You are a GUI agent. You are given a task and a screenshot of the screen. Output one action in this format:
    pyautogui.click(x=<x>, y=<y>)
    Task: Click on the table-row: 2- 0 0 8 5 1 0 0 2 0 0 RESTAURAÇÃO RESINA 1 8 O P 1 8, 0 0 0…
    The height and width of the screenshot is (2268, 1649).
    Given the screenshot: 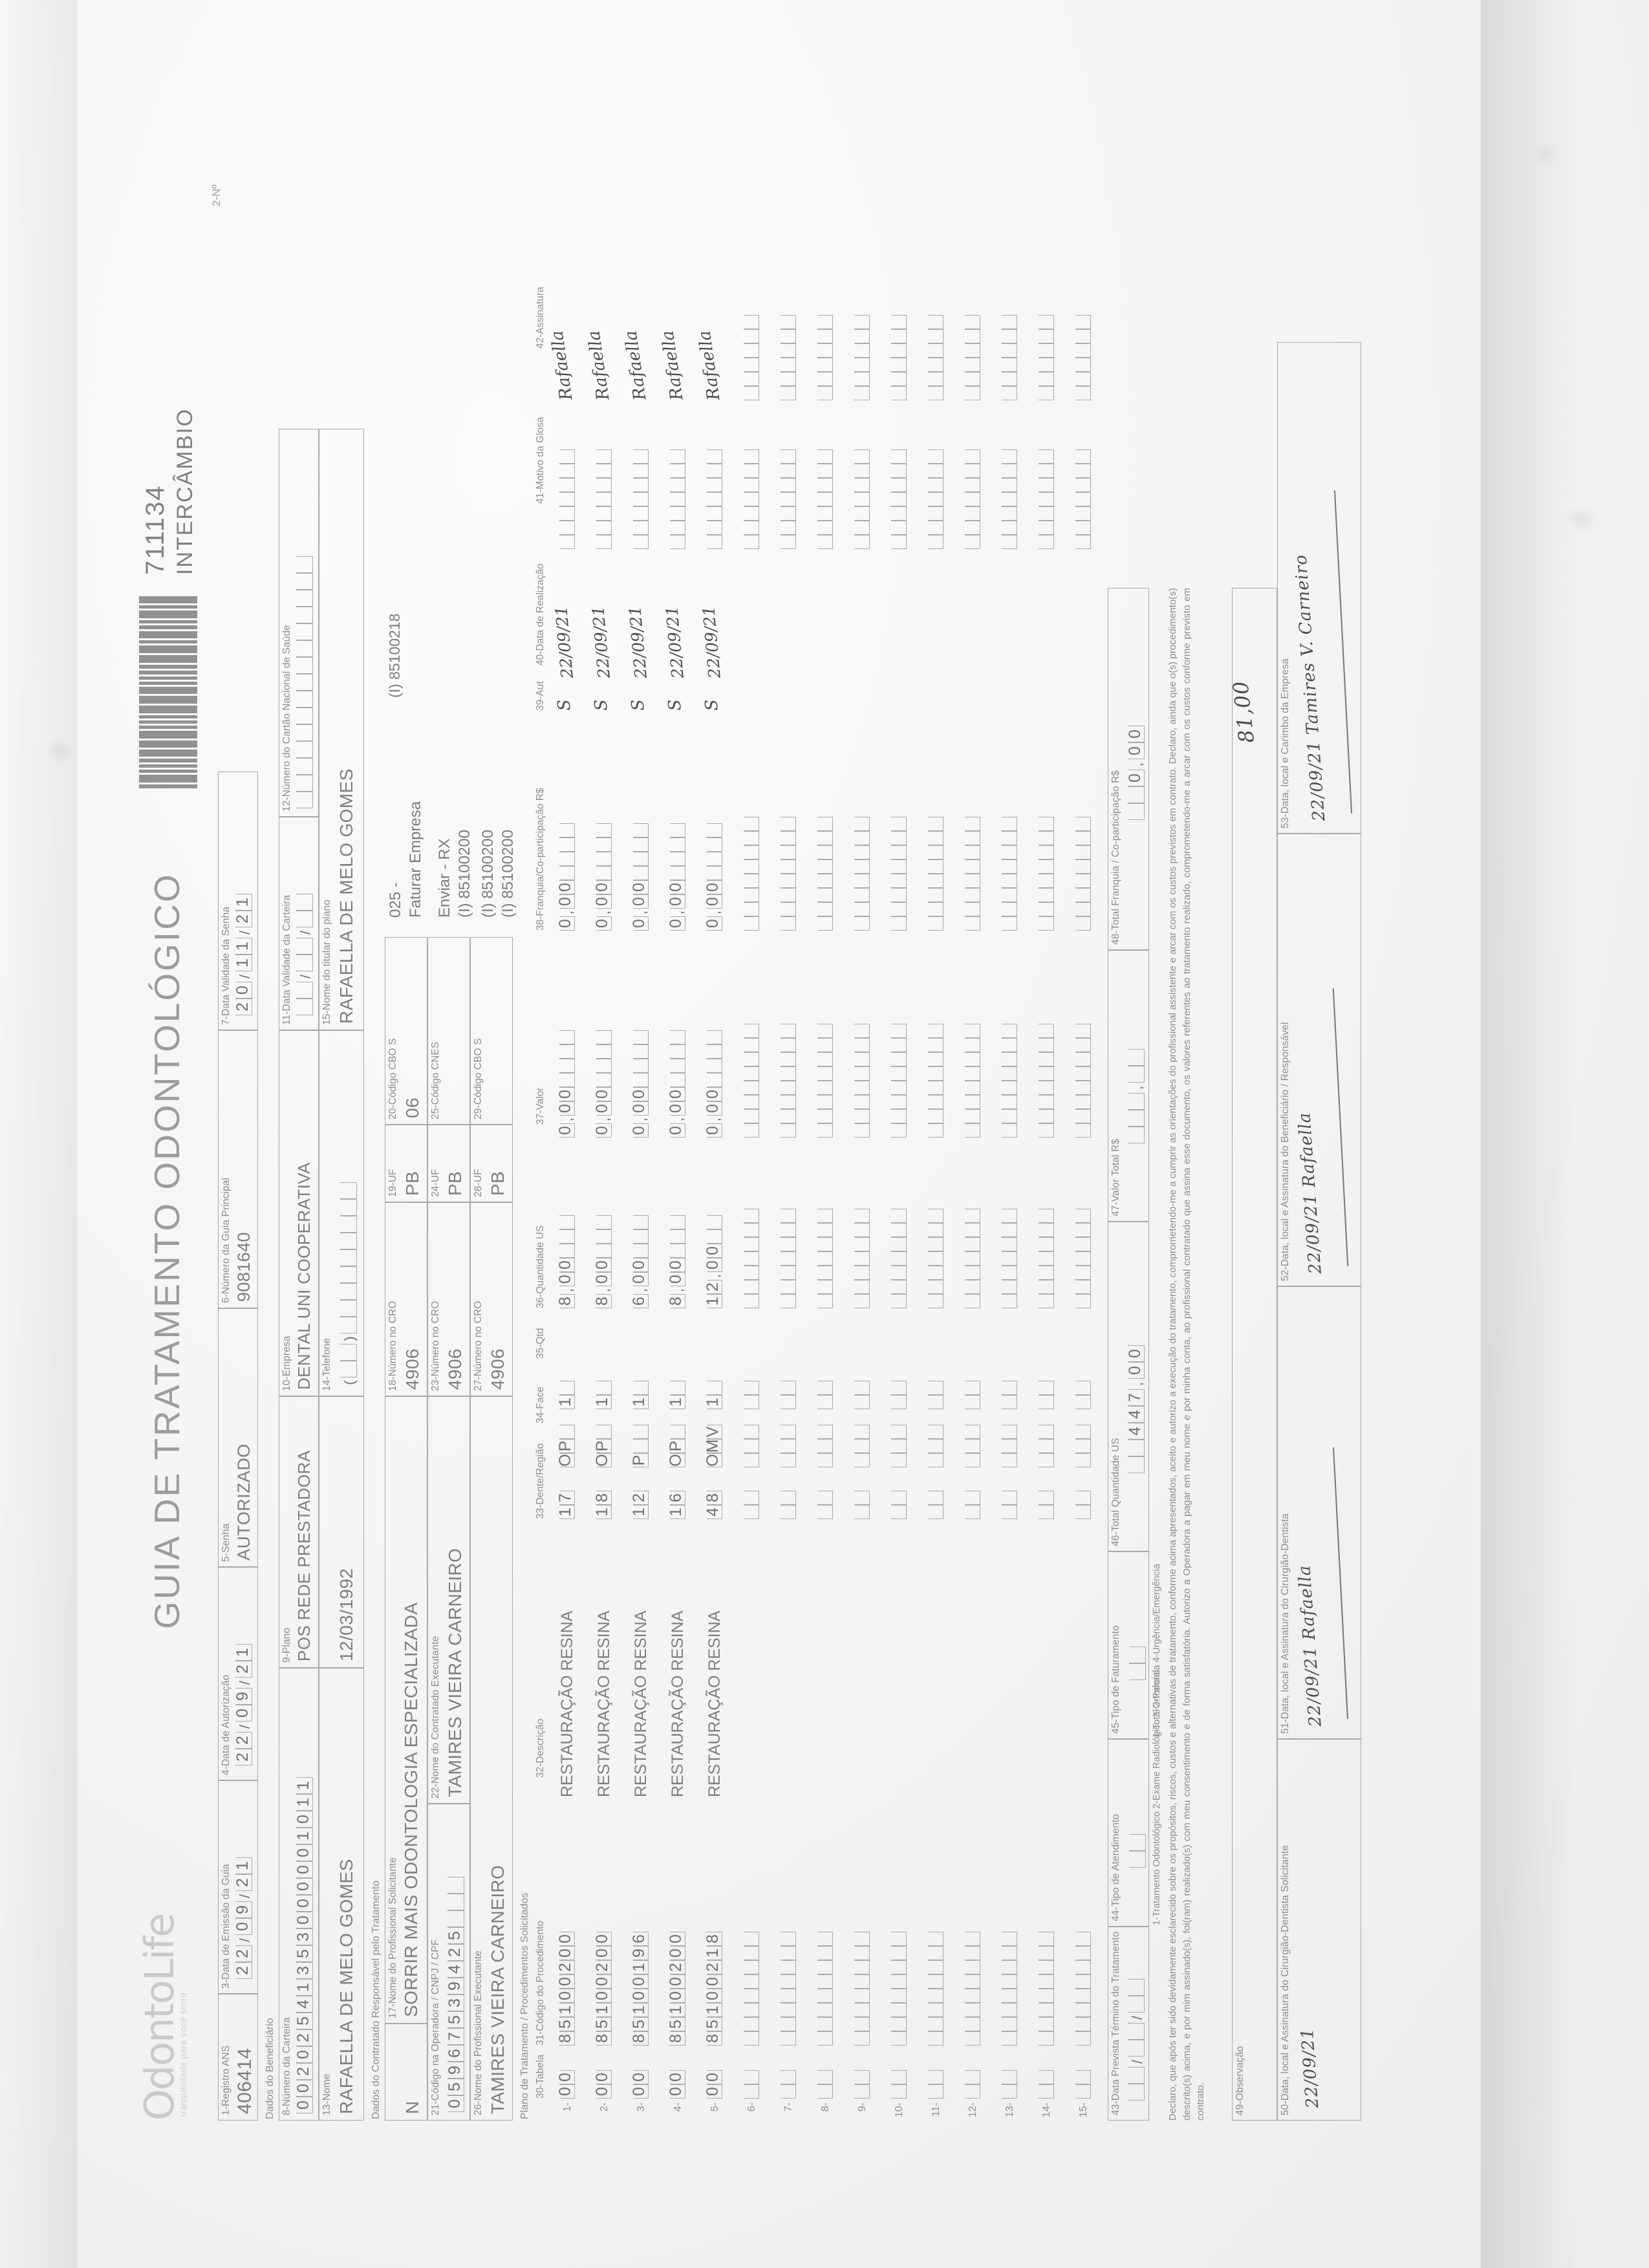 What is the action you would take?
    pyautogui.click(x=603, y=1131)
    